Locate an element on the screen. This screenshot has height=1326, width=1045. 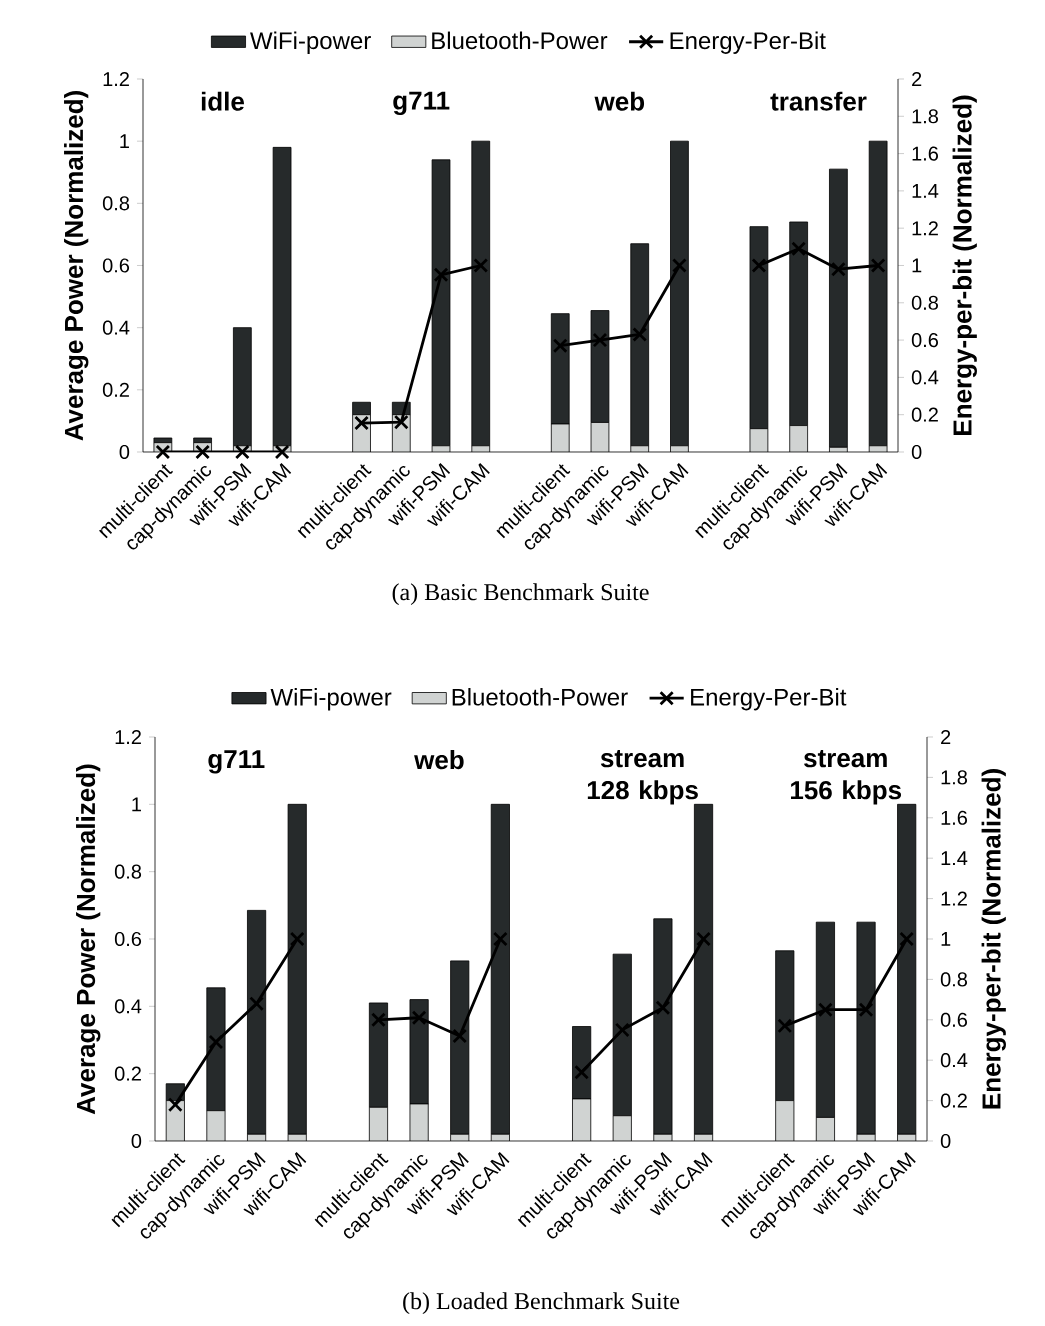
annotation: transfer is located at coordinates (818, 101).